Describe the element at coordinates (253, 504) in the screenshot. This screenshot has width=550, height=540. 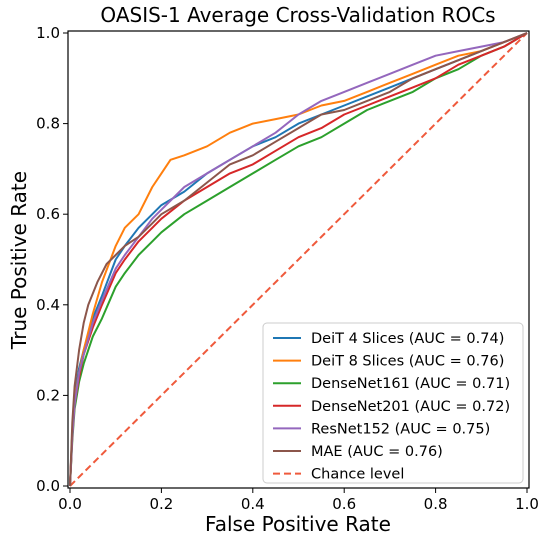
I see `x-tick-label: 0.4` at that location.